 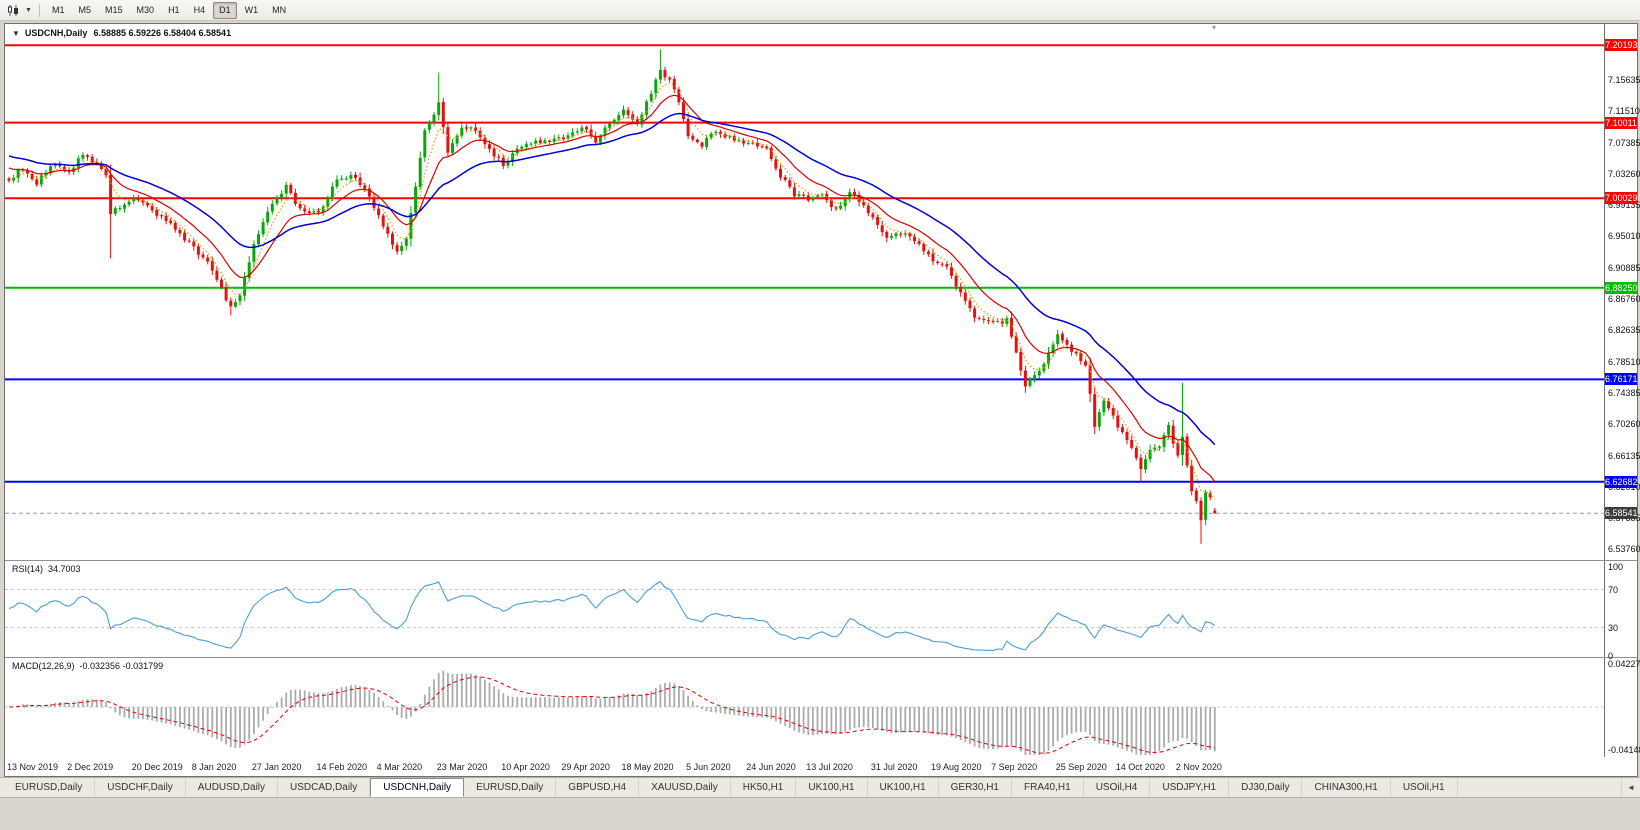 I want to click on price-level-tag: 6.62682, so click(x=1621, y=481).